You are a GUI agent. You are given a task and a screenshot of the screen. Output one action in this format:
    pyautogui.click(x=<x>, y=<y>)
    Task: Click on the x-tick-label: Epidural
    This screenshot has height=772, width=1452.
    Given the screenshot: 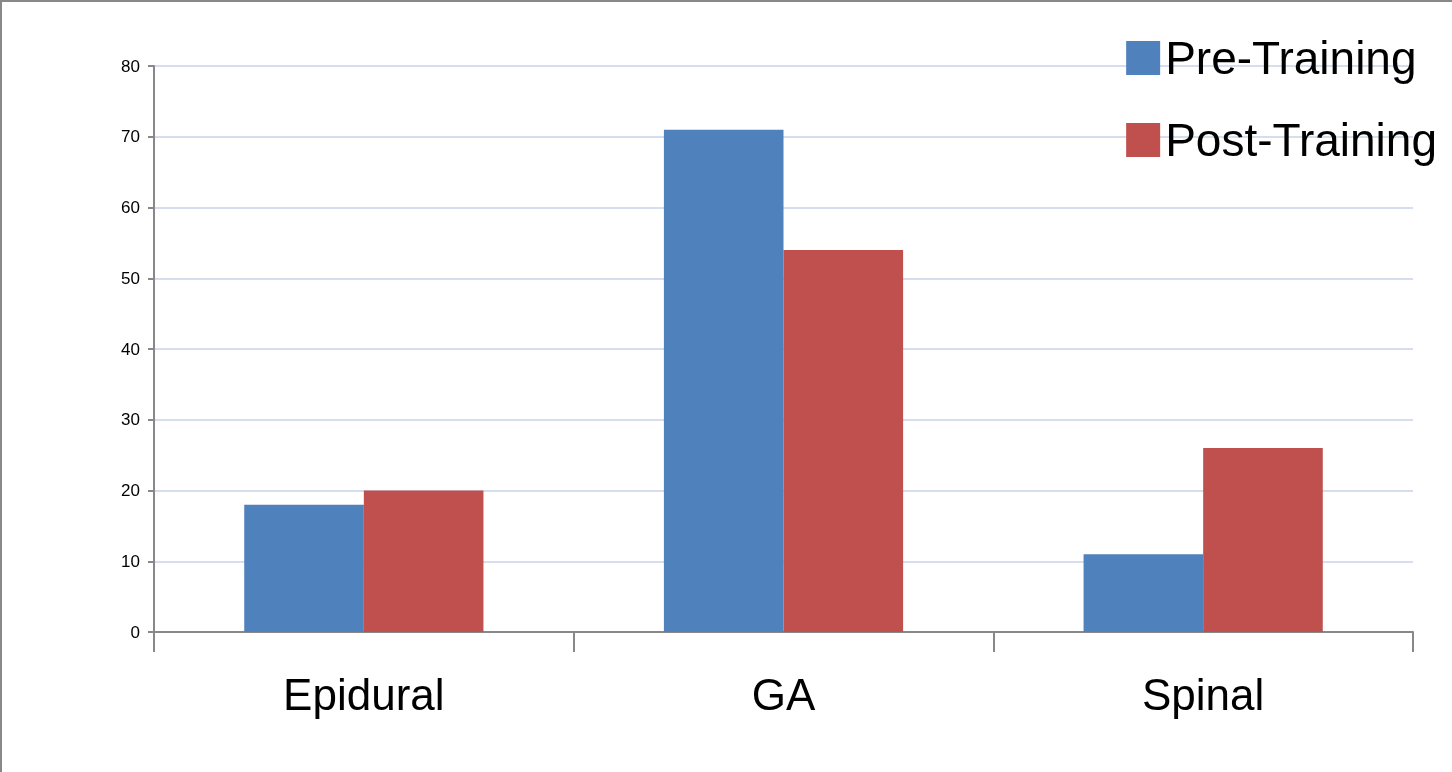 What is the action you would take?
    pyautogui.click(x=364, y=694)
    